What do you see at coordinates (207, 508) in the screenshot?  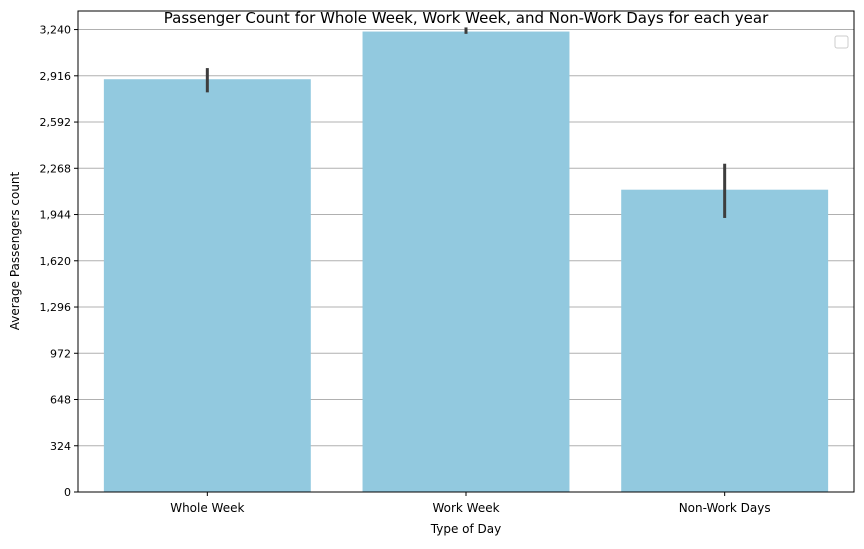 I see `x-tick-label: Whole Week` at bounding box center [207, 508].